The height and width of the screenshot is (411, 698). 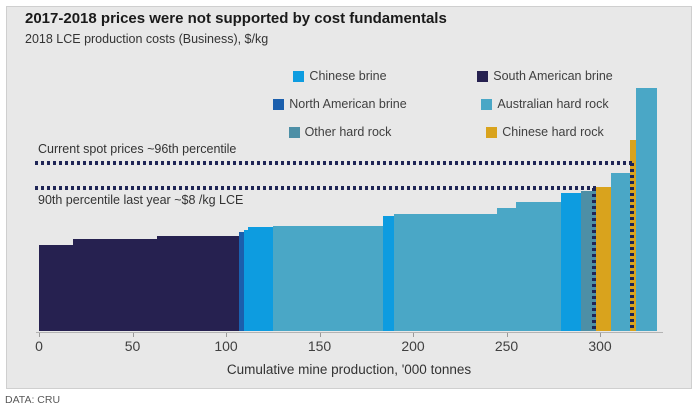 I want to click on legend-item: Other hard rock, so click(x=340, y=132).